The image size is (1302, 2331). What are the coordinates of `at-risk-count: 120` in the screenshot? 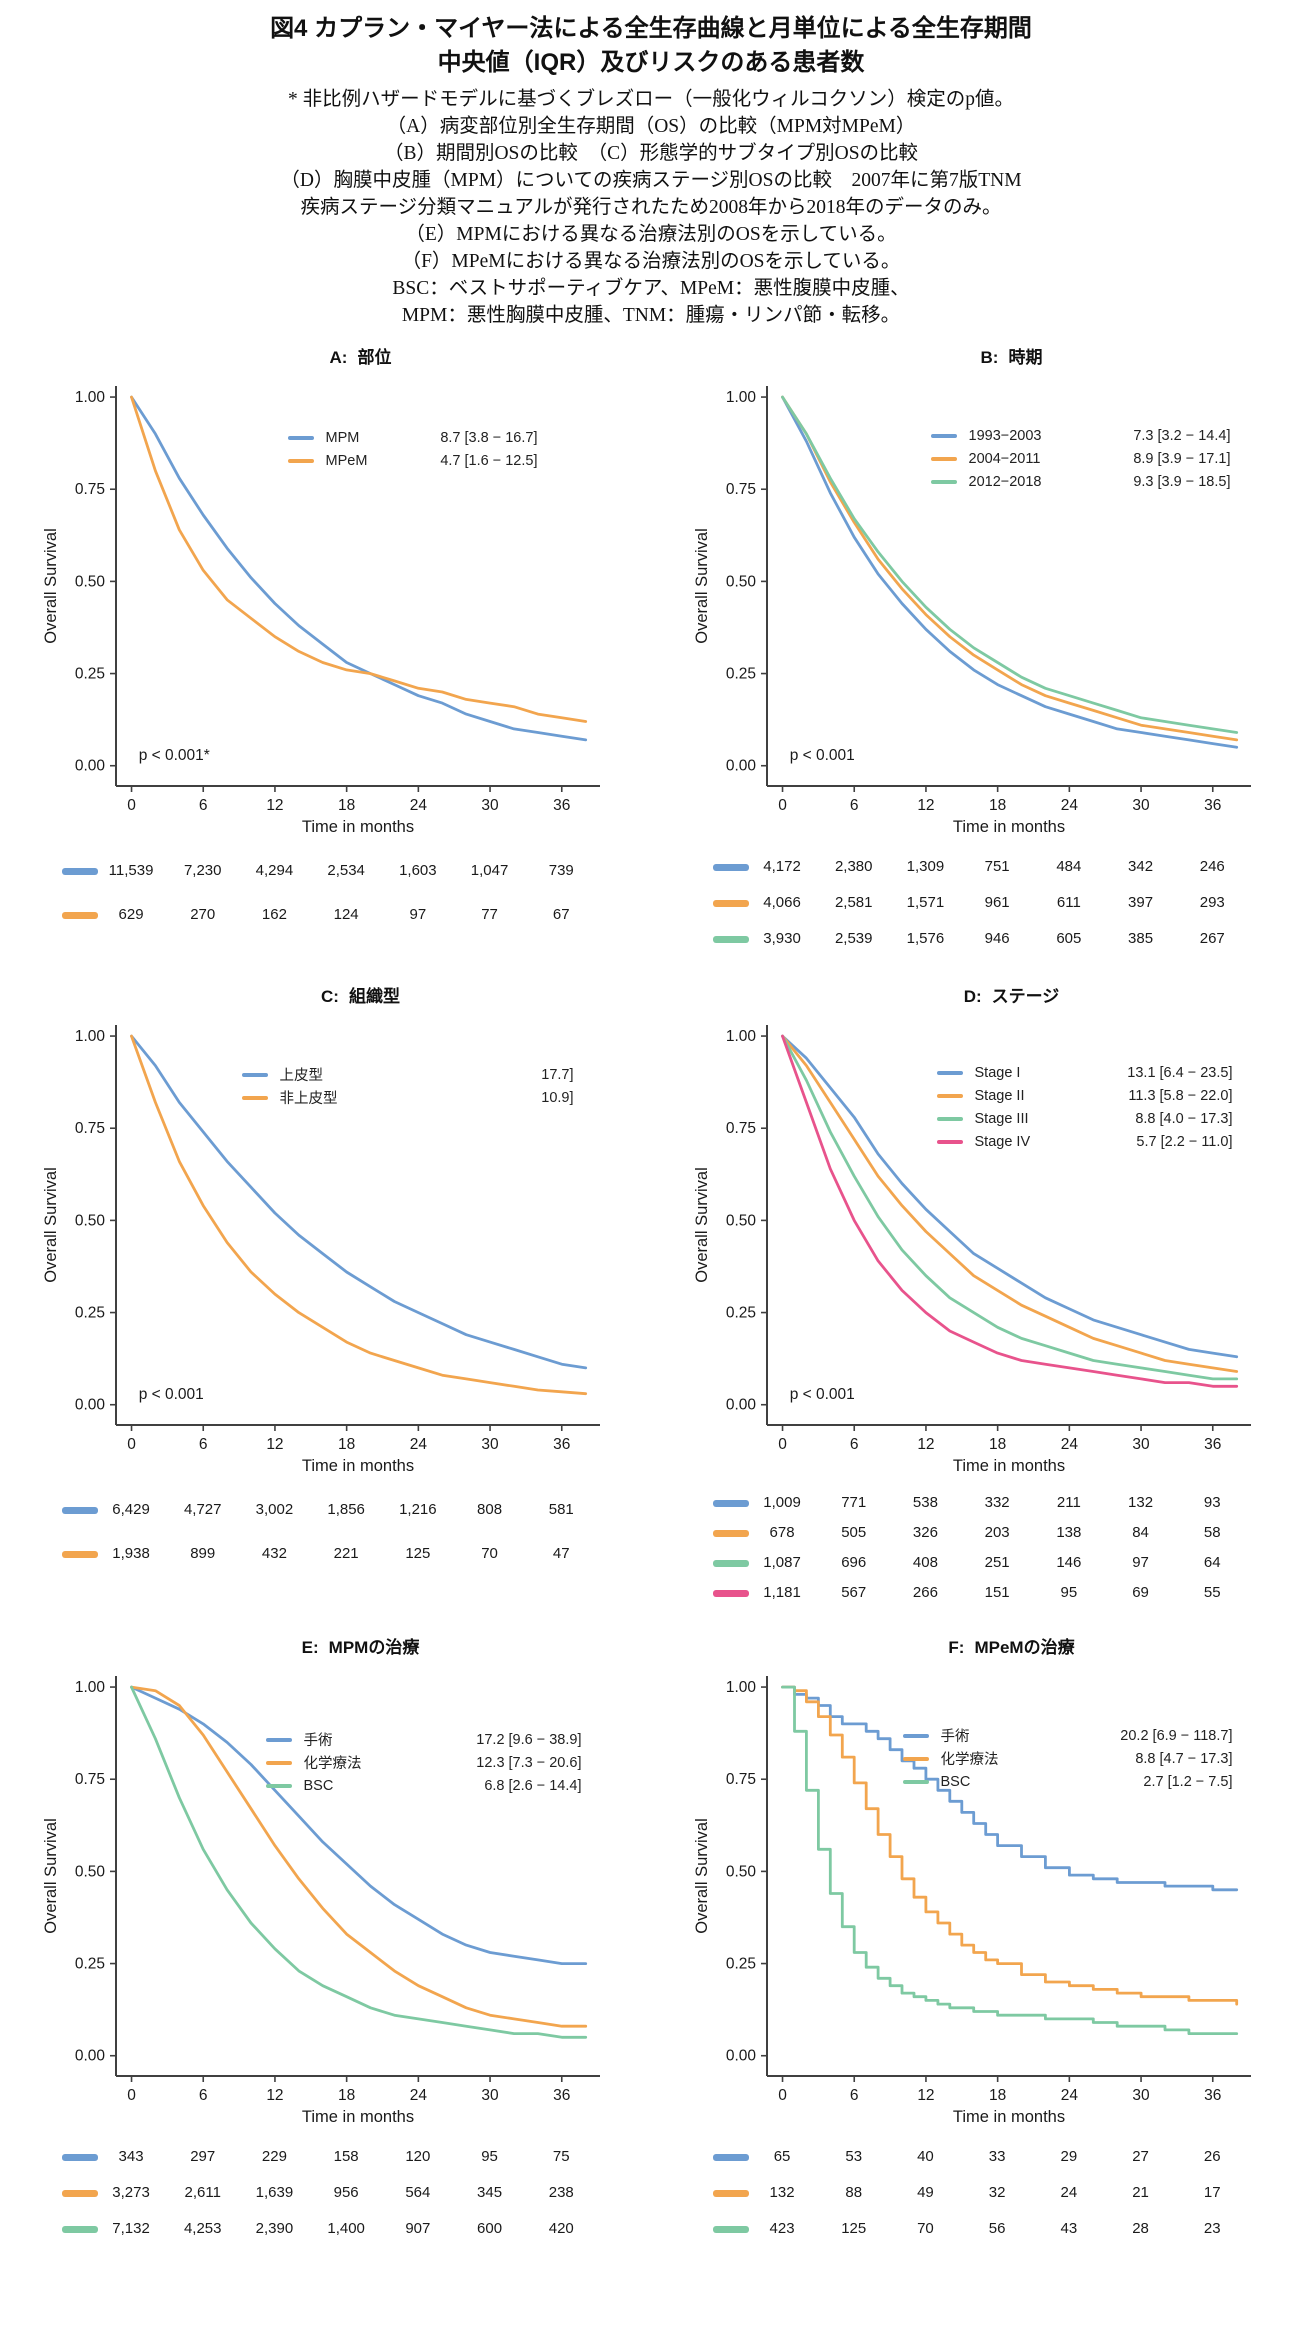 It's located at (418, 2156).